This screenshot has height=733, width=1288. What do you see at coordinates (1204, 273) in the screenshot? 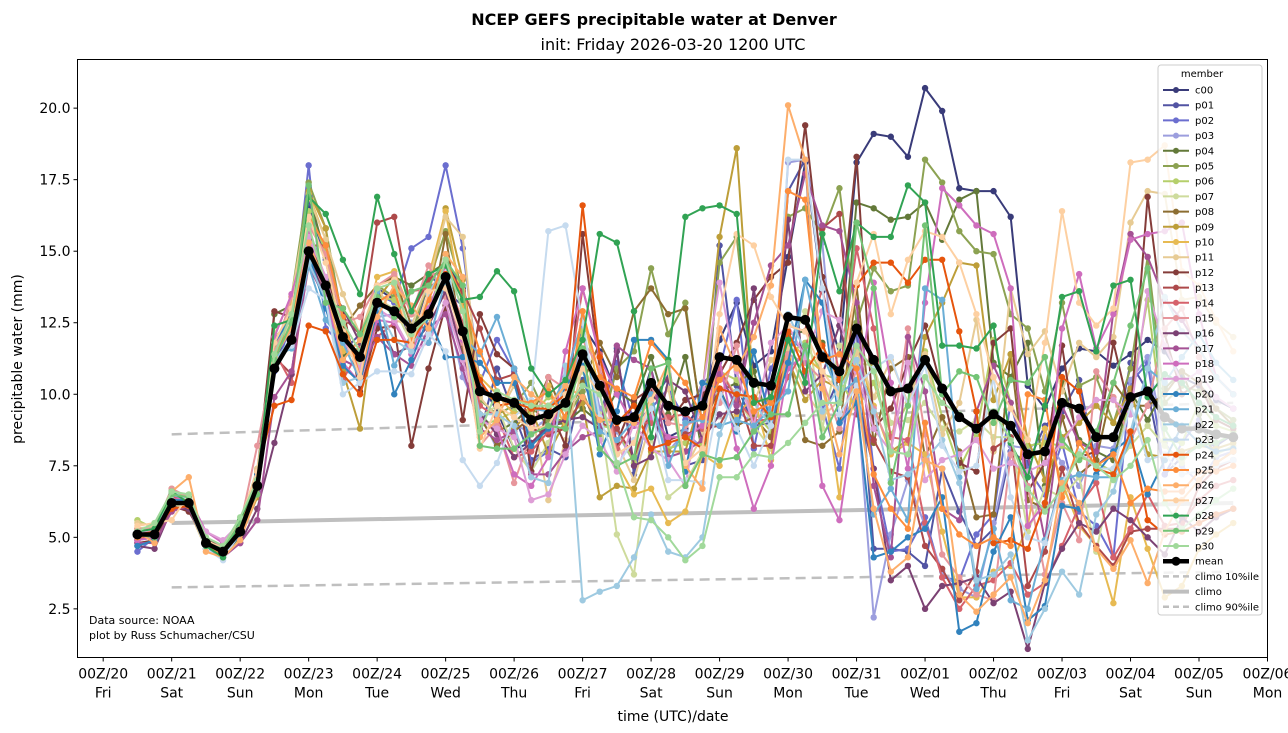
I see `legend-label: p12` at bounding box center [1204, 273].